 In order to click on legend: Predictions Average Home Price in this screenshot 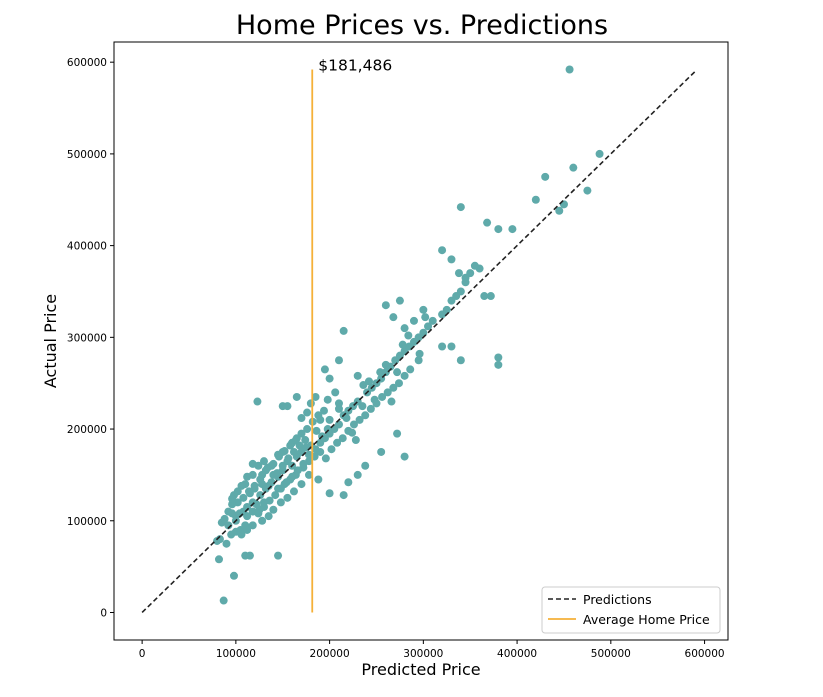, I will do `click(631, 610)`.